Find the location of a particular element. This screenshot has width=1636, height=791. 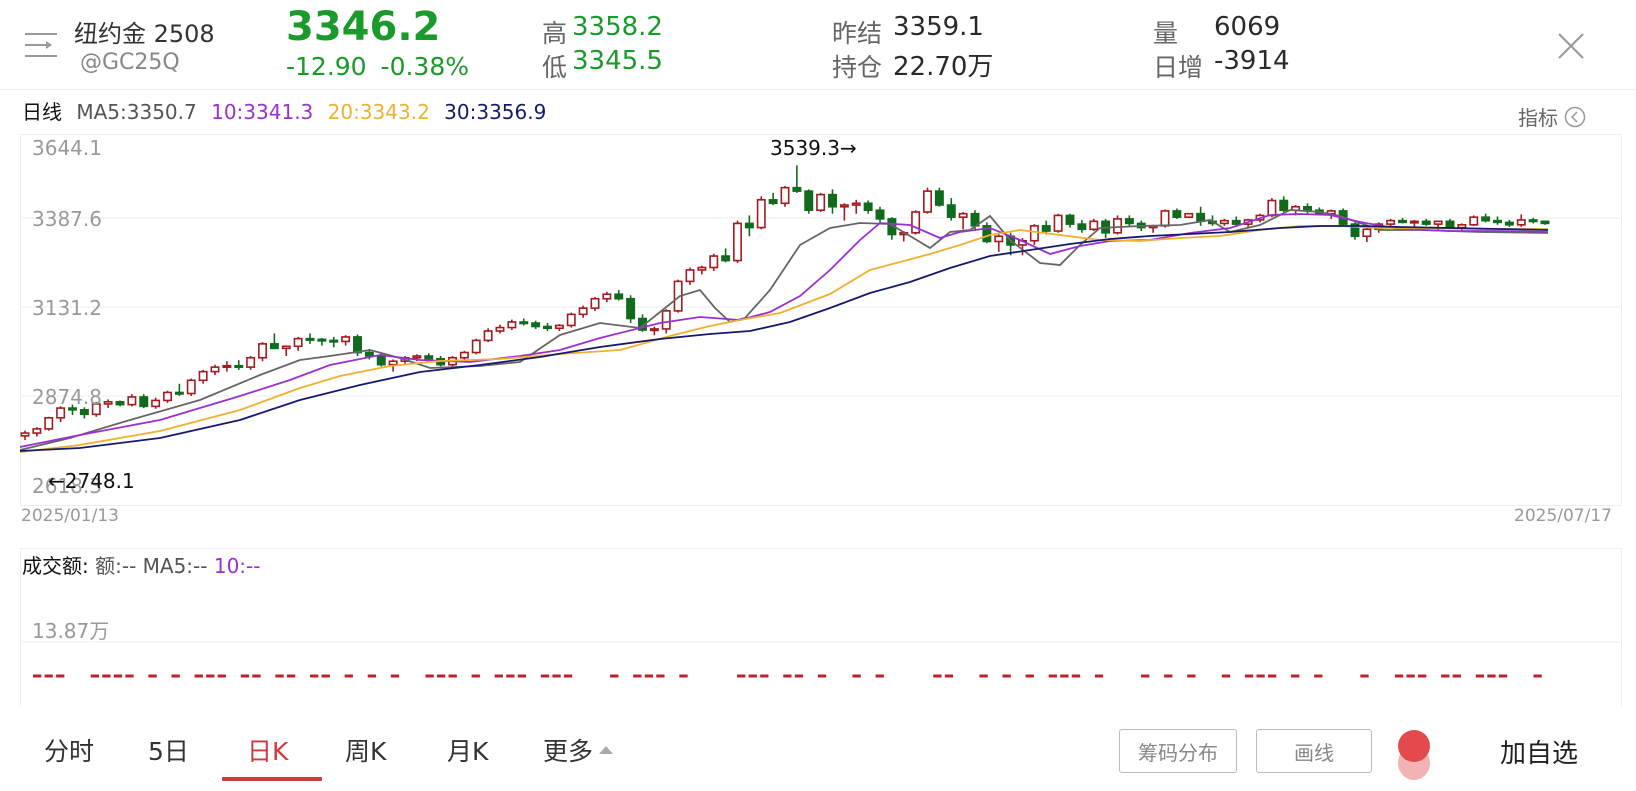

end-date-label: 2025/07/17 is located at coordinates (1563, 516).